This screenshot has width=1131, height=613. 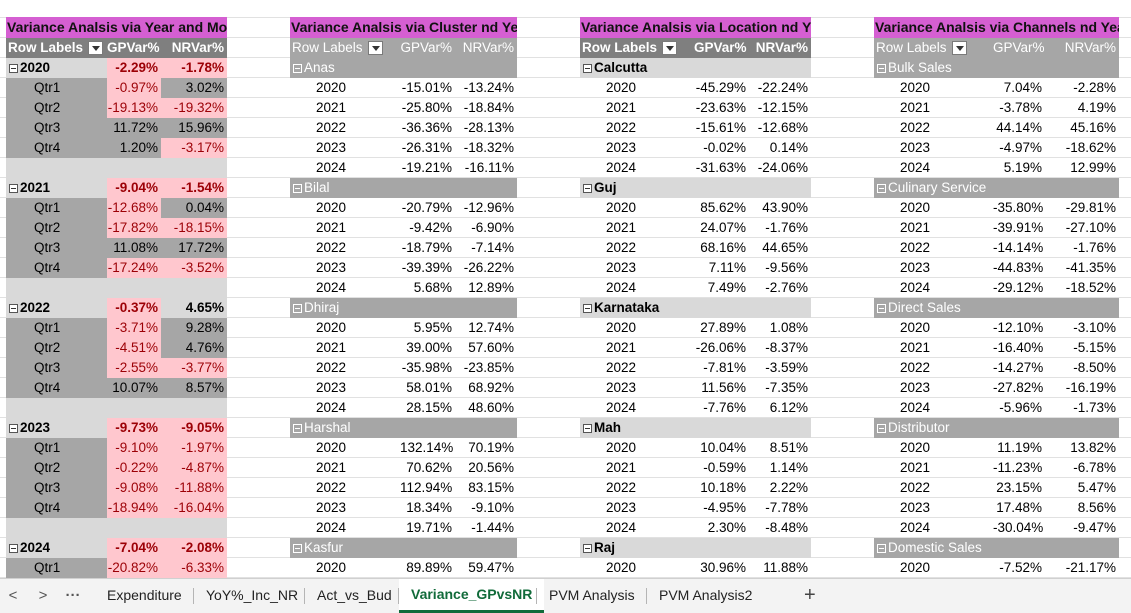 What do you see at coordinates (403, 448) in the screenshot?
I see `pivot-data-row: 2020 132.14% 70.19%` at bounding box center [403, 448].